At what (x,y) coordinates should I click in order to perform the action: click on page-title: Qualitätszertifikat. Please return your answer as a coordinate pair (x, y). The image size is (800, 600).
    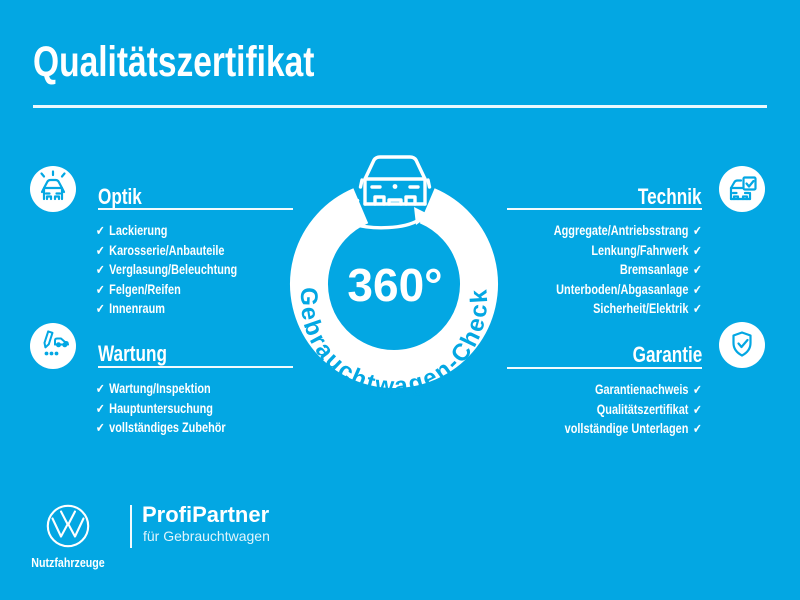
    Looking at the image, I should click on (174, 62).